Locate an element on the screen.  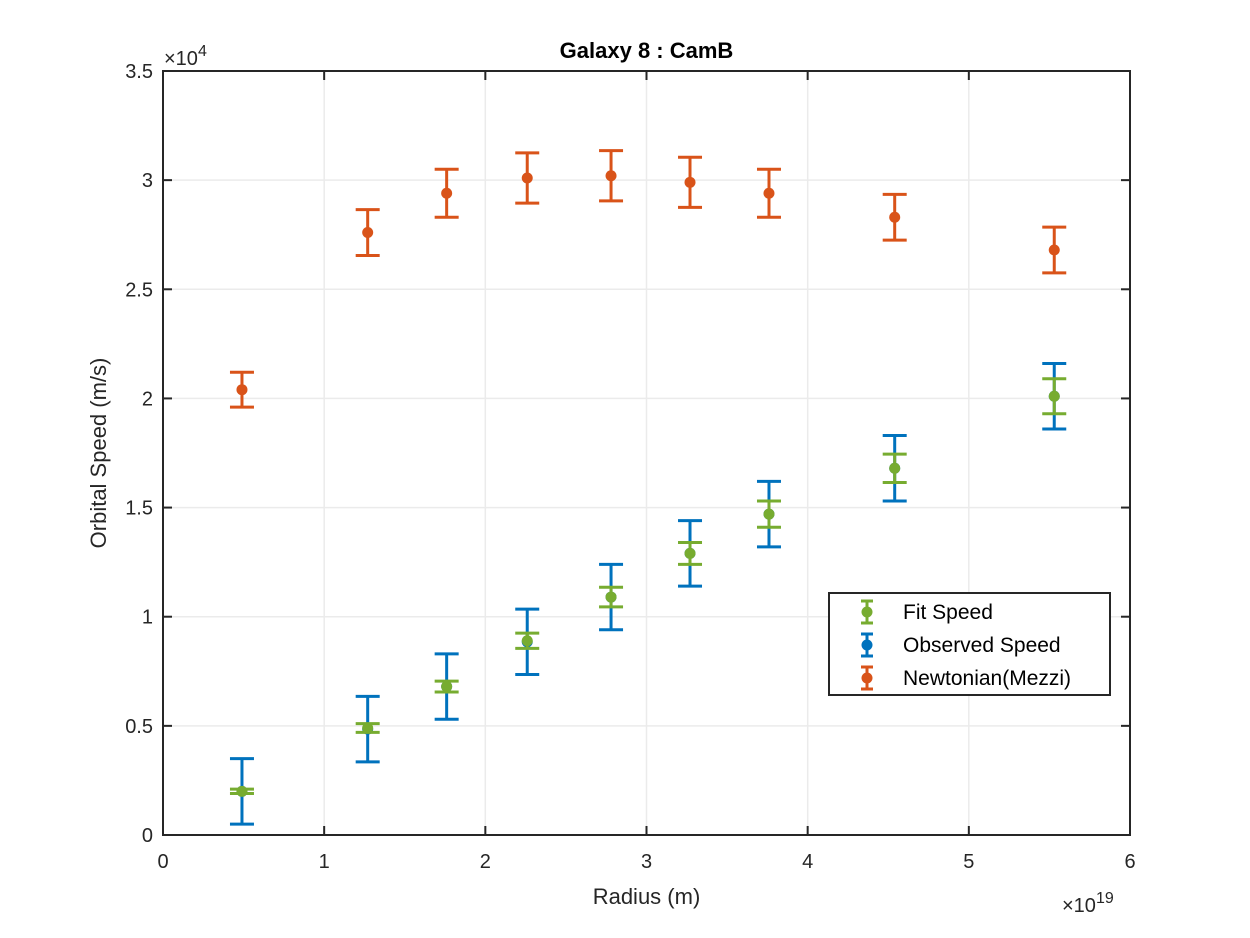
chart-title: Galaxy 8 : CamB is located at coordinates (647, 50).